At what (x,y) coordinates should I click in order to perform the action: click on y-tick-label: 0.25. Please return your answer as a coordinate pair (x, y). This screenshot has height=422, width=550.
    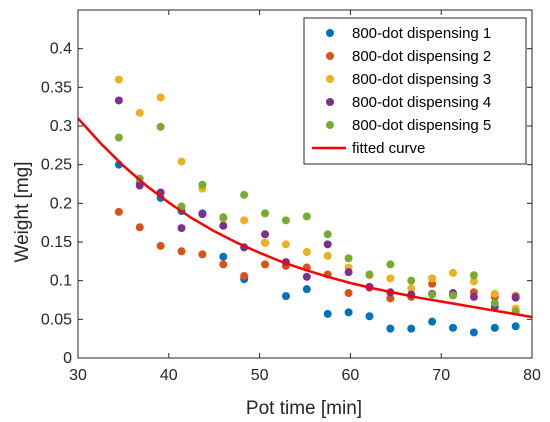
    Looking at the image, I should click on (56, 165).